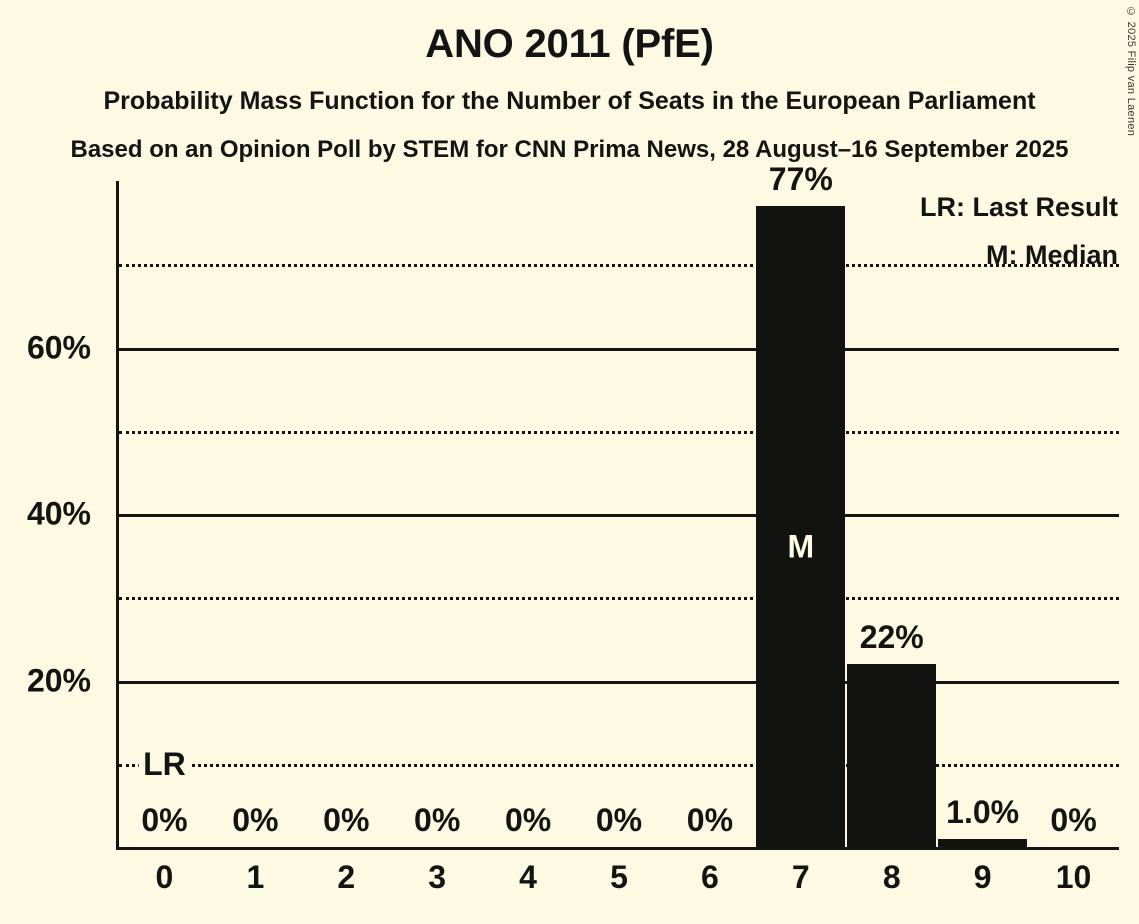 The height and width of the screenshot is (924, 1139). What do you see at coordinates (891, 636) in the screenshot?
I see `bar-value-label: 22%` at bounding box center [891, 636].